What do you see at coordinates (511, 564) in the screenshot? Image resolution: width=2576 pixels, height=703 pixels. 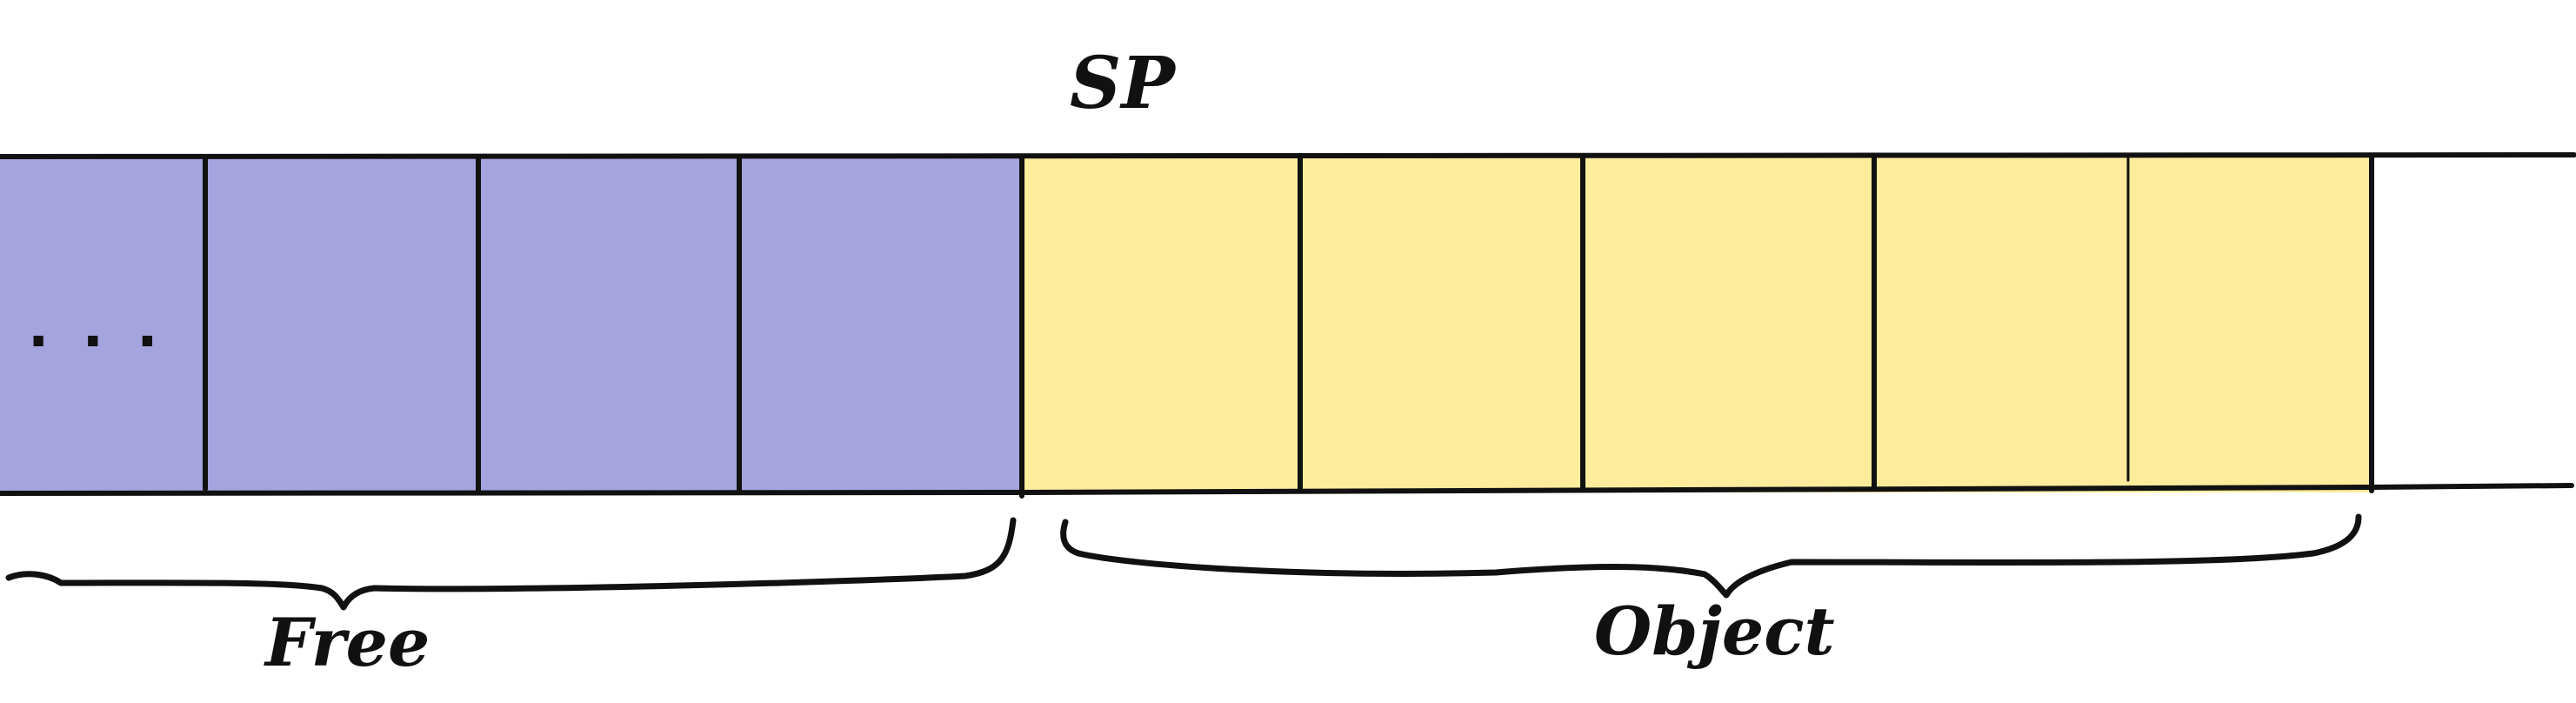 I see `free-brace` at bounding box center [511, 564].